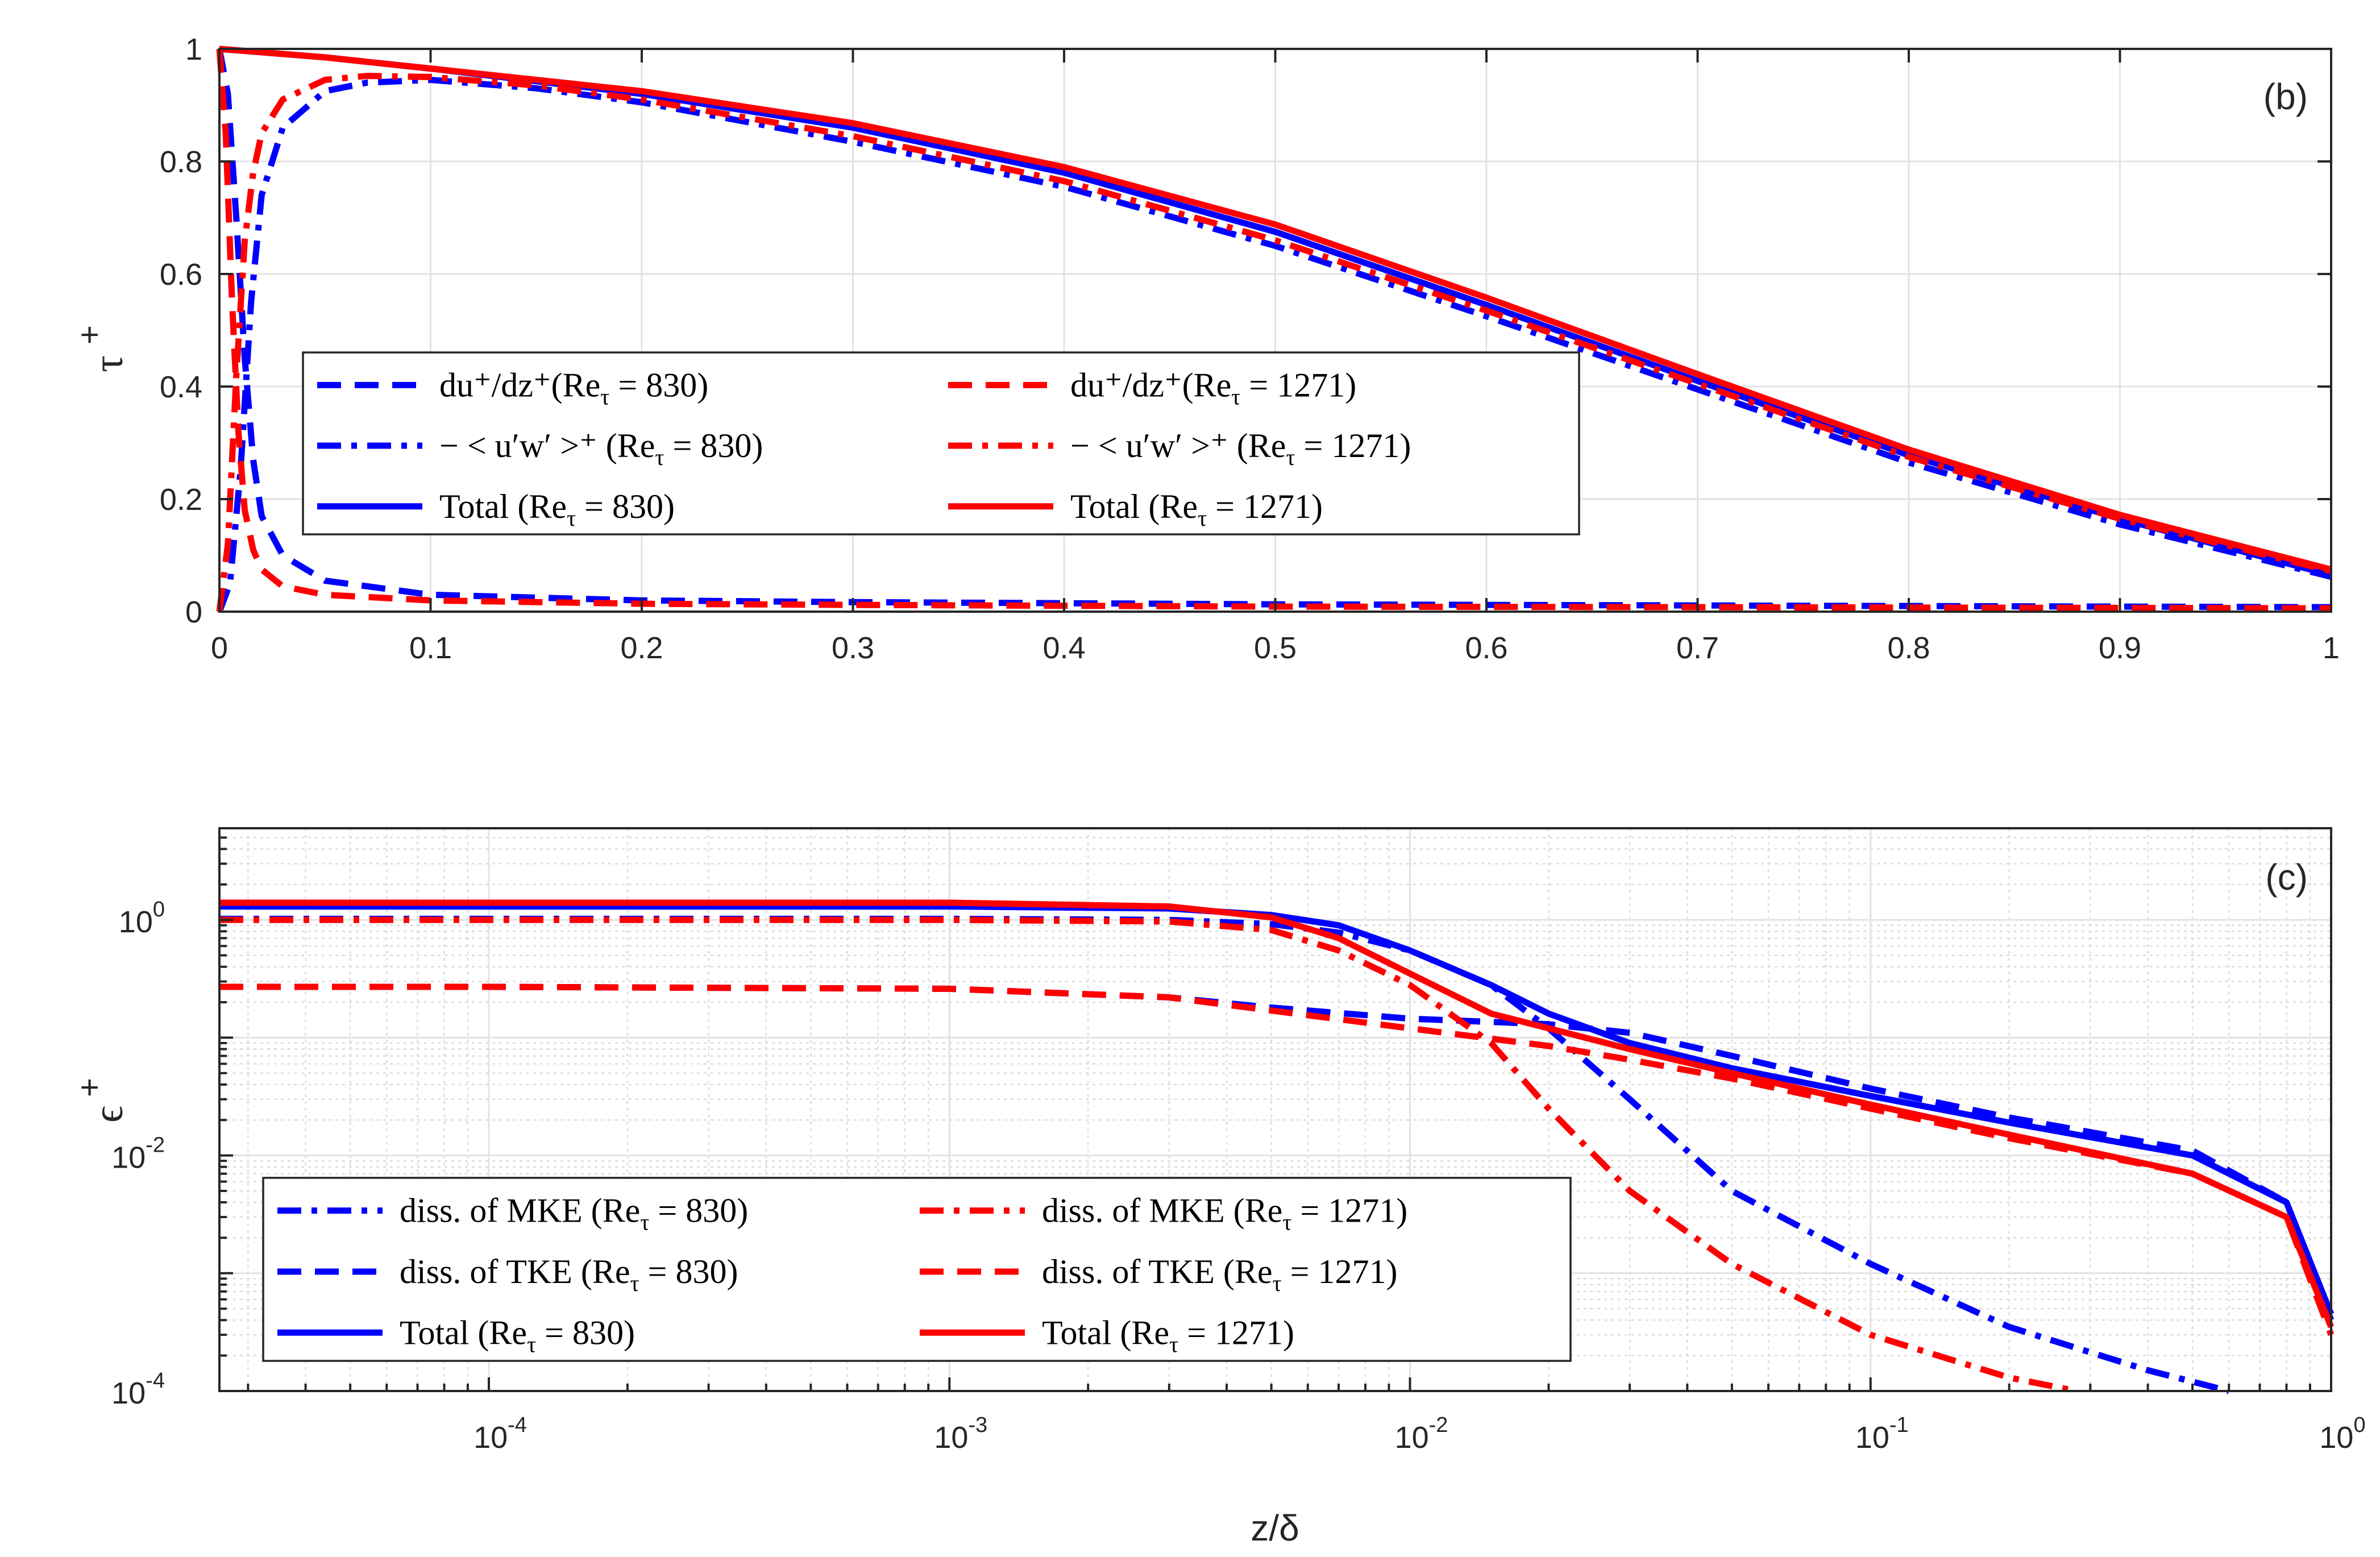  What do you see at coordinates (101, 1100) in the screenshot?
I see `panel-c-ylabel: ϵ +` at bounding box center [101, 1100].